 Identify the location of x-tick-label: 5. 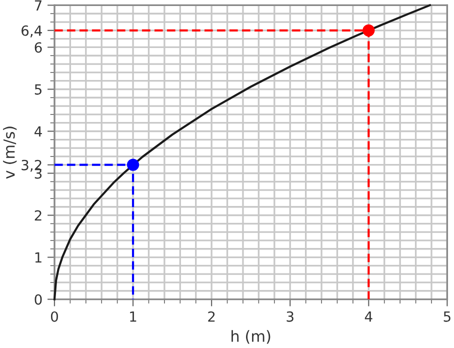
(447, 317).